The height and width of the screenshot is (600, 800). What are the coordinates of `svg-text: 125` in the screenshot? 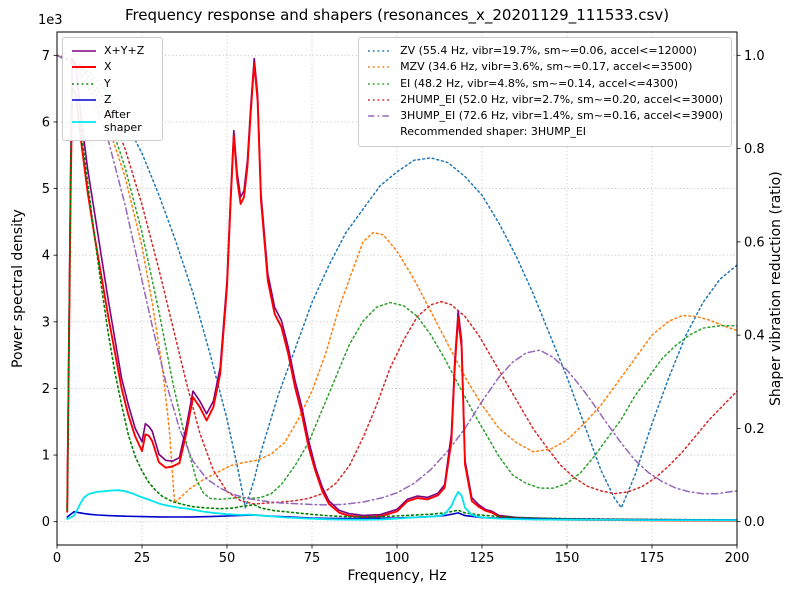 It's located at (482, 558).